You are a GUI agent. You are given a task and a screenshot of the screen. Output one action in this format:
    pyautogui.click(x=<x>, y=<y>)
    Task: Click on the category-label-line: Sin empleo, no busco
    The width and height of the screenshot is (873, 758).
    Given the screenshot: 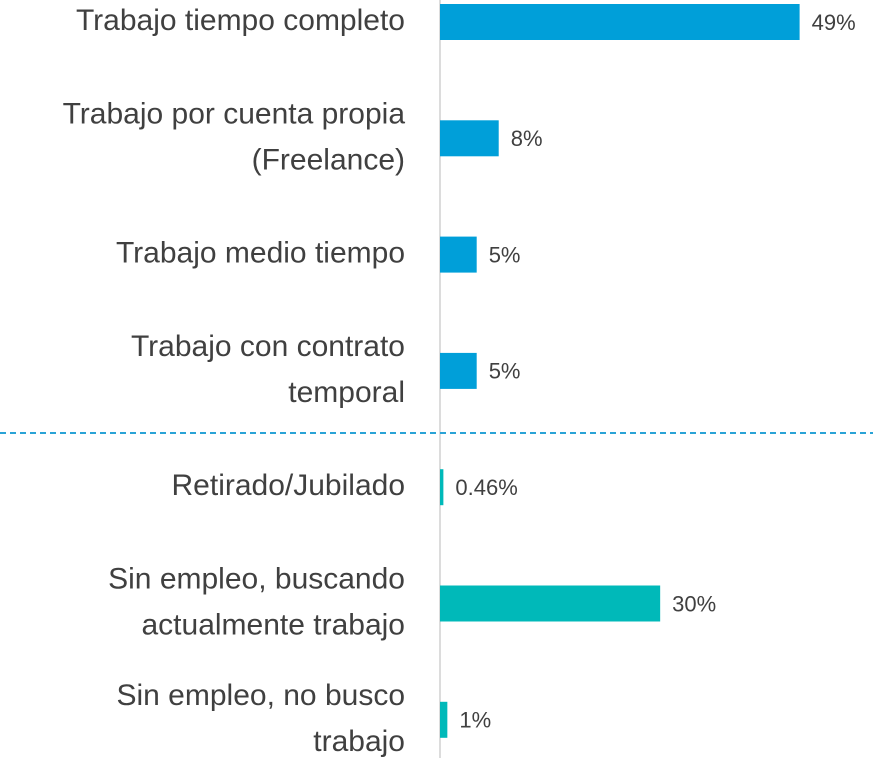 What is the action you would take?
    pyautogui.click(x=260, y=695)
    